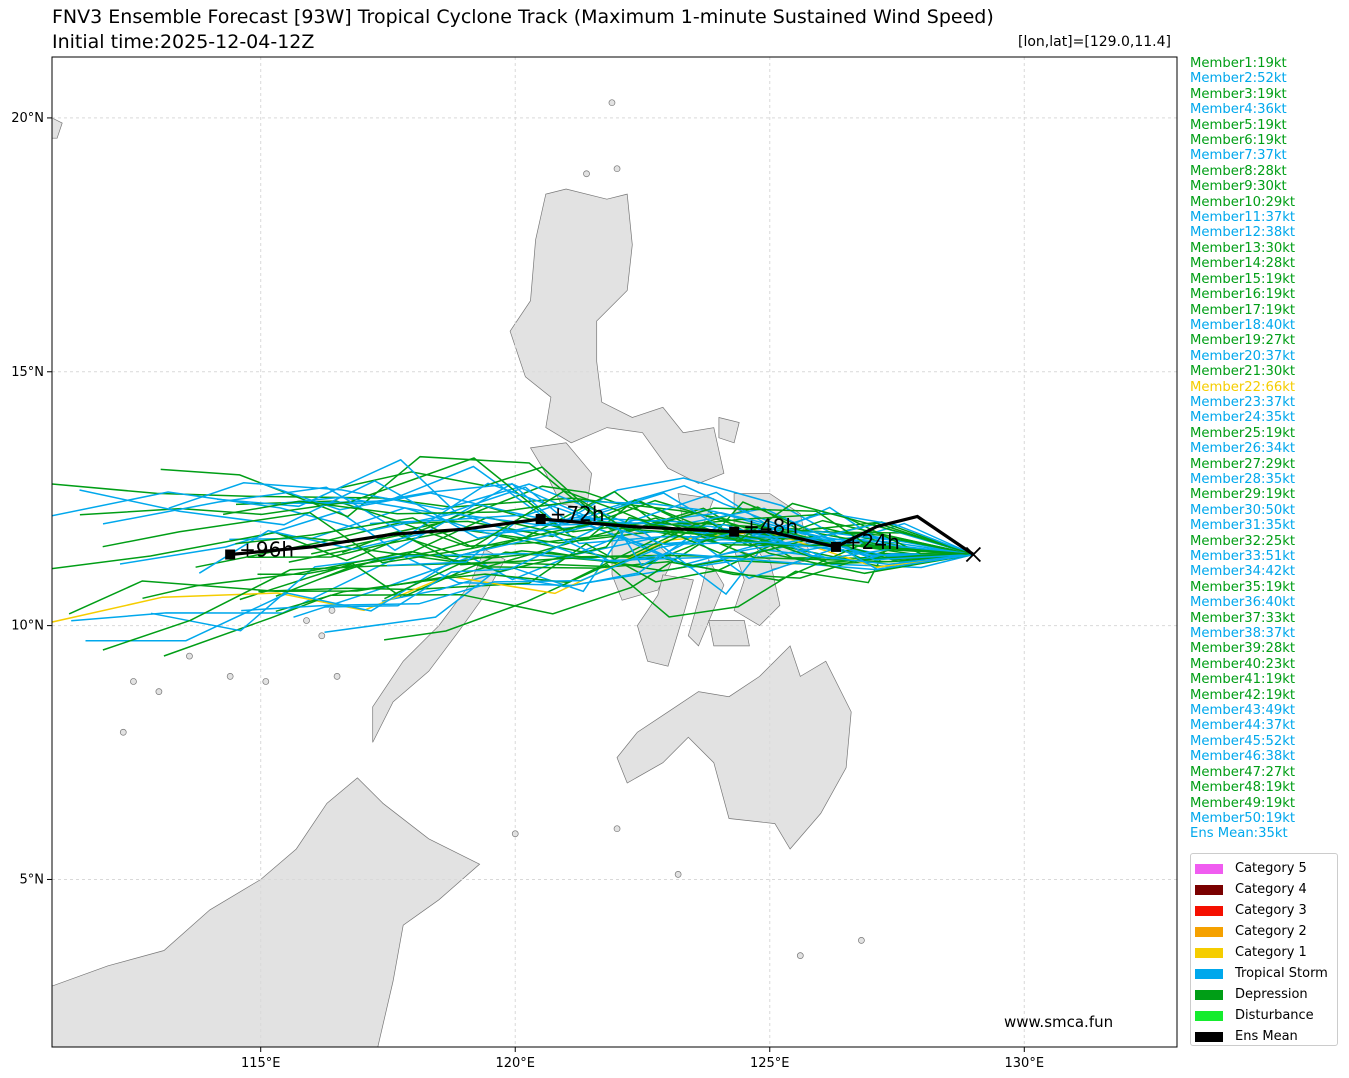 The height and width of the screenshot is (1078, 1349). What do you see at coordinates (183, 42) in the screenshot?
I see `initial-time: Initial time:2025-12-04-12Z` at bounding box center [183, 42].